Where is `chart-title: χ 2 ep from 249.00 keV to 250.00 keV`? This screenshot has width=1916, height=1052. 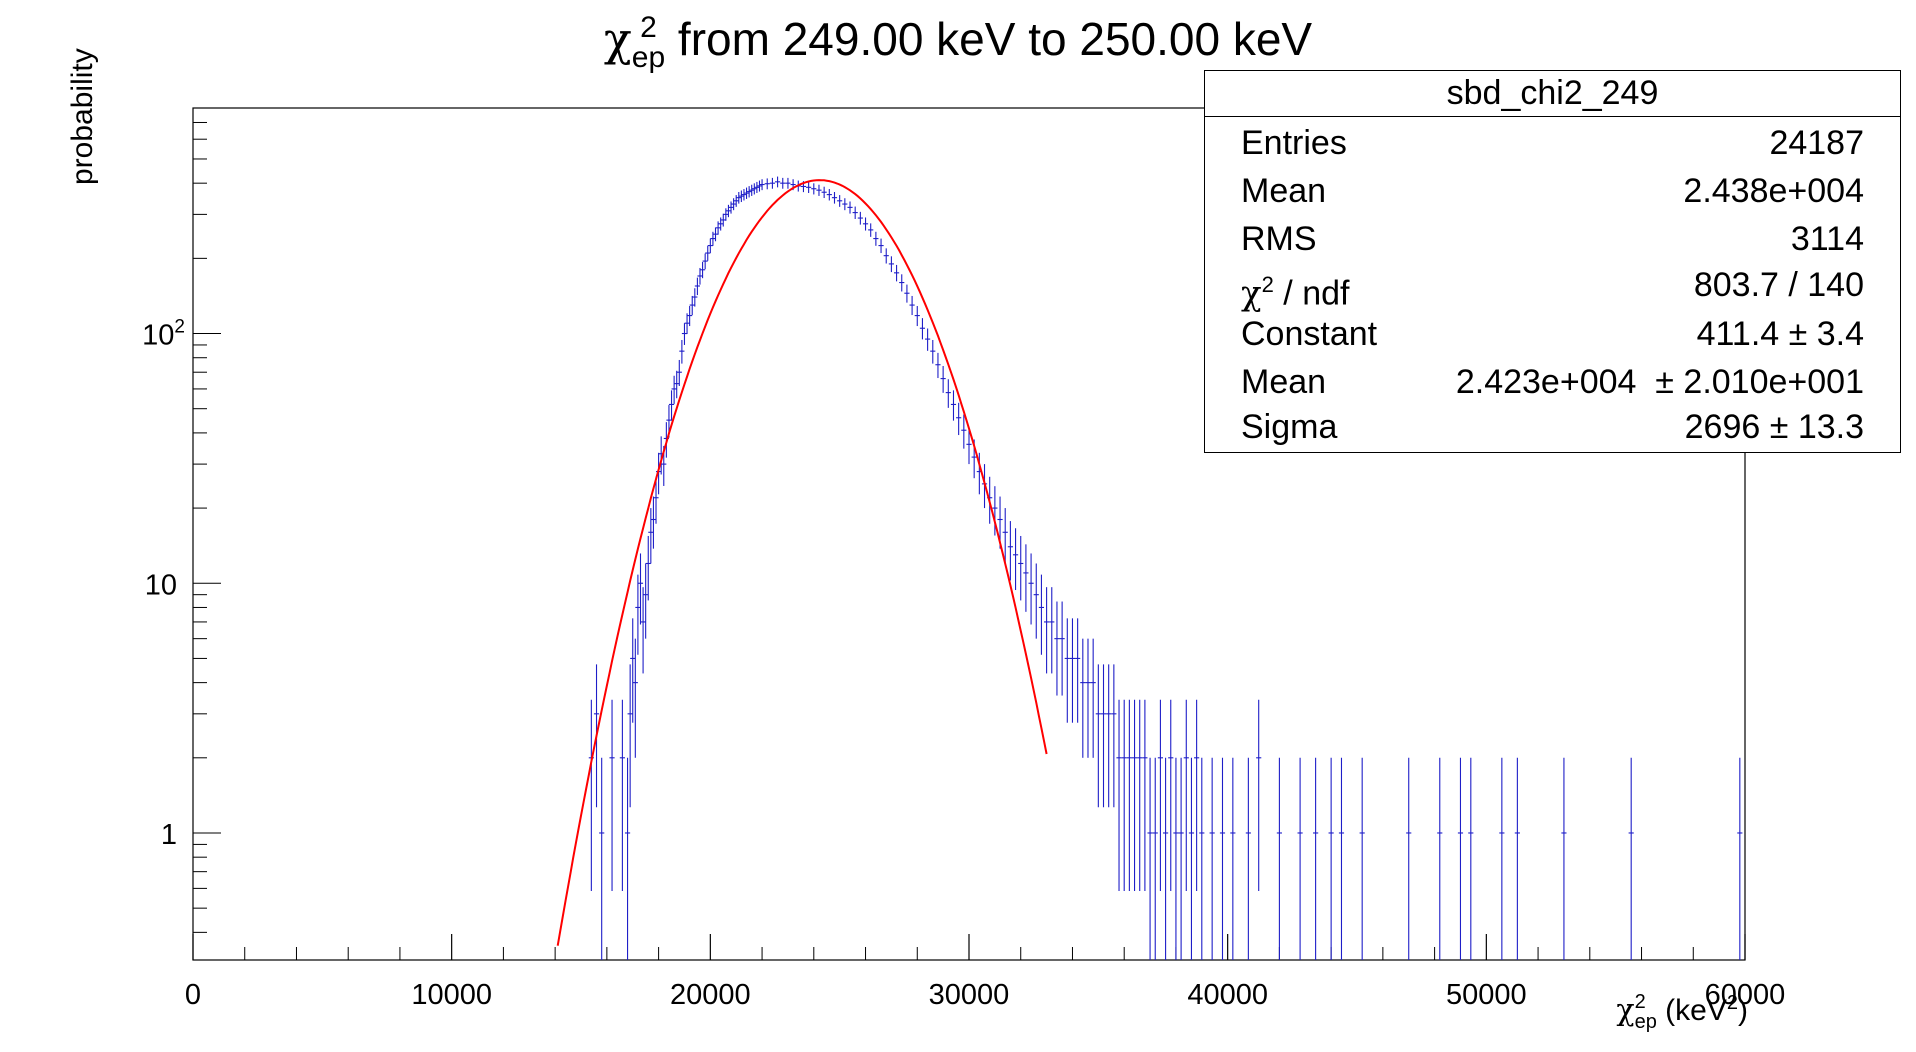
chart-title: χ 2 ep from 249.00 keV to 250.00 keV is located at coordinates (958, 42).